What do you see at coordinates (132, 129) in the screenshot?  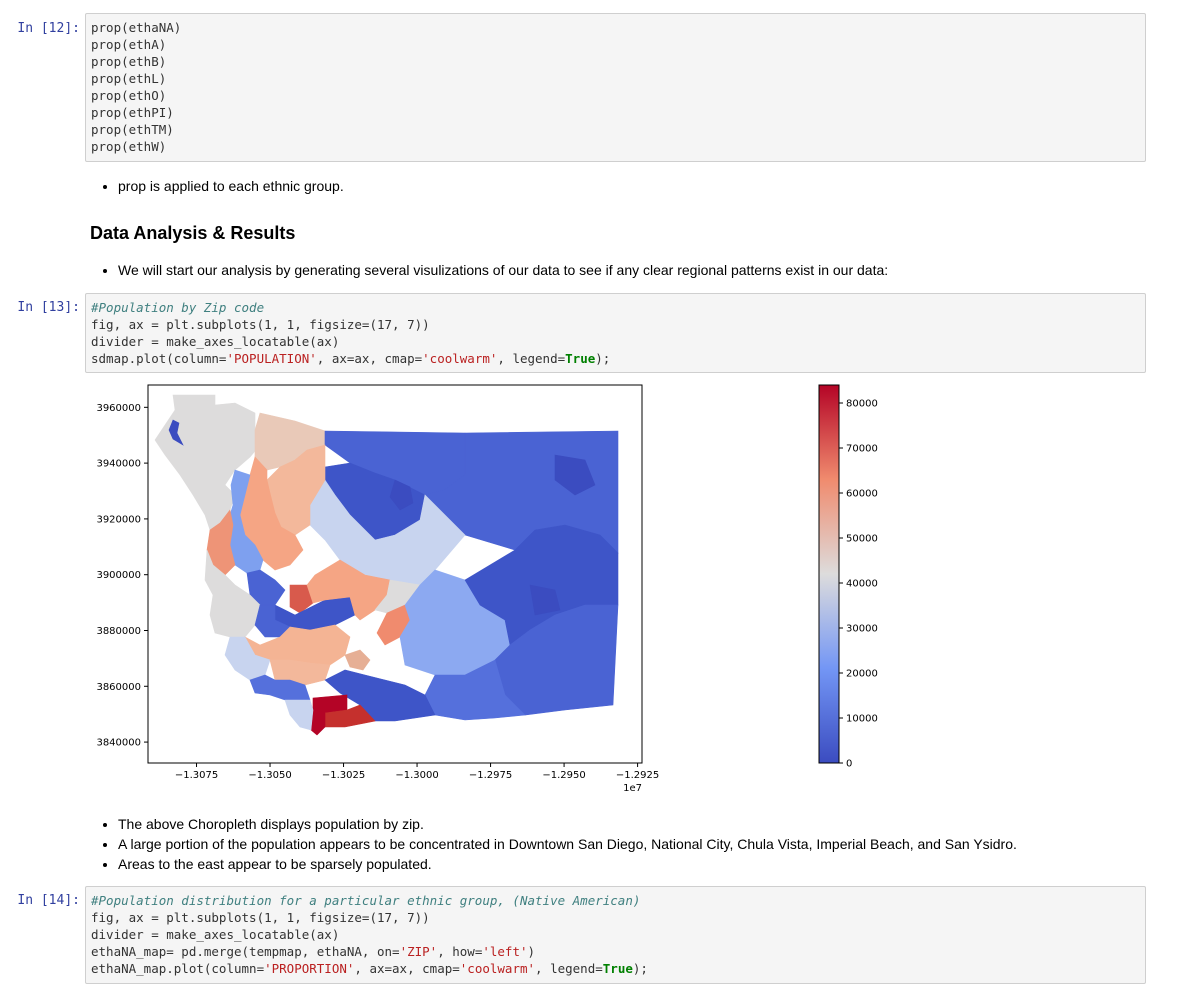 I see `code-line: prop(ethTM)` at bounding box center [132, 129].